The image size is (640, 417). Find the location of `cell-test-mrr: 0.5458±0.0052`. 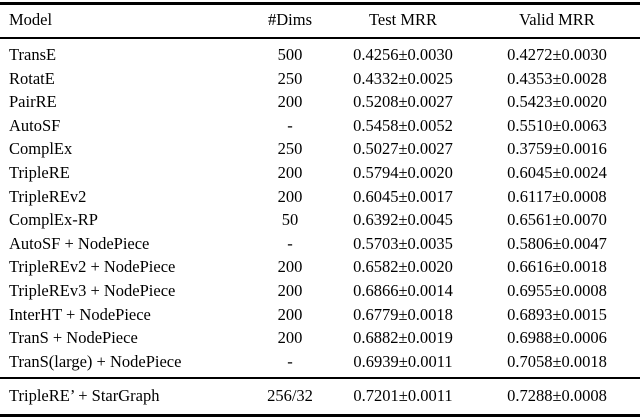

cell-test-mrr: 0.5458±0.0052 is located at coordinates (403, 125).